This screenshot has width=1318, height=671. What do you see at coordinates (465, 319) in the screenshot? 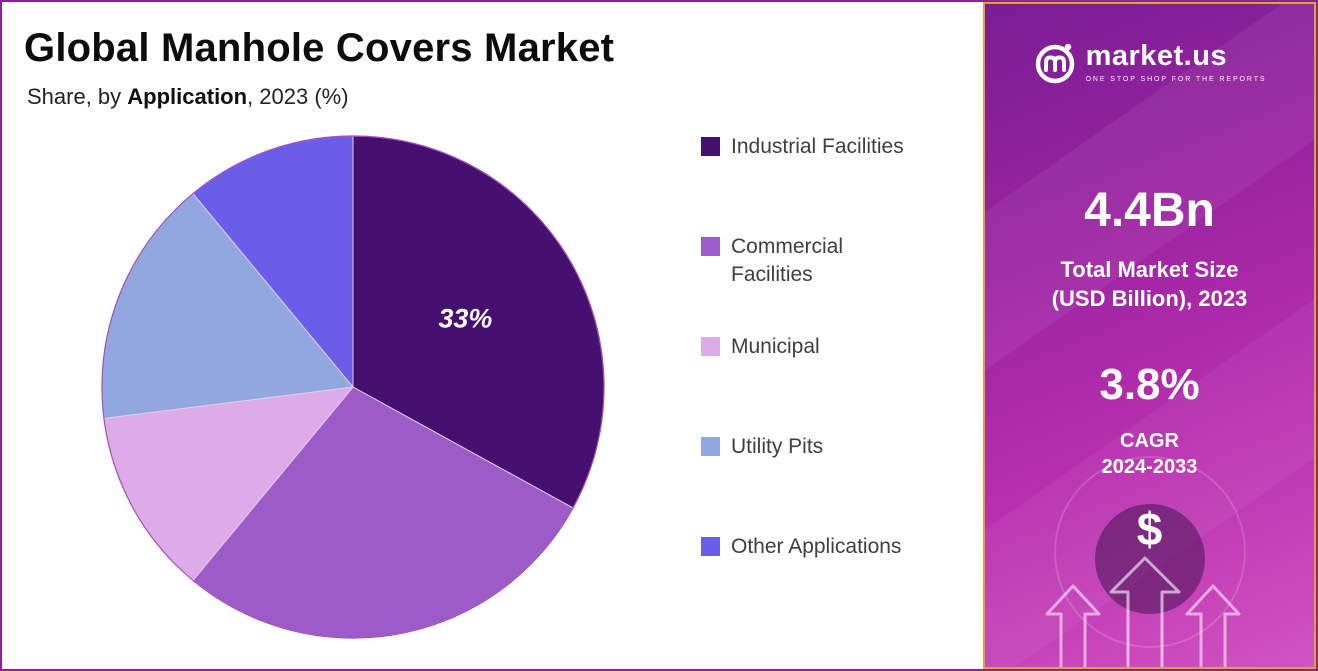
I see `pie-data-label: 33%` at bounding box center [465, 319].